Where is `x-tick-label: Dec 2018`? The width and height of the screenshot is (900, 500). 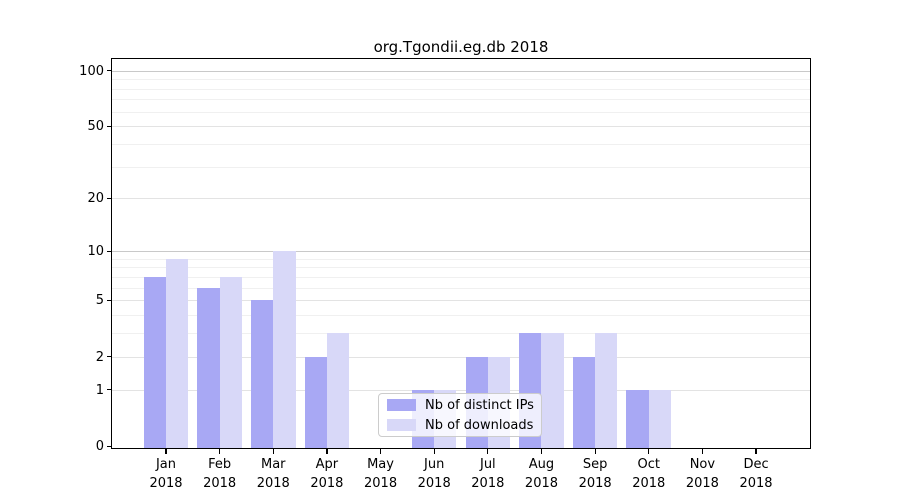 x-tick-label: Dec 2018 is located at coordinates (756, 474).